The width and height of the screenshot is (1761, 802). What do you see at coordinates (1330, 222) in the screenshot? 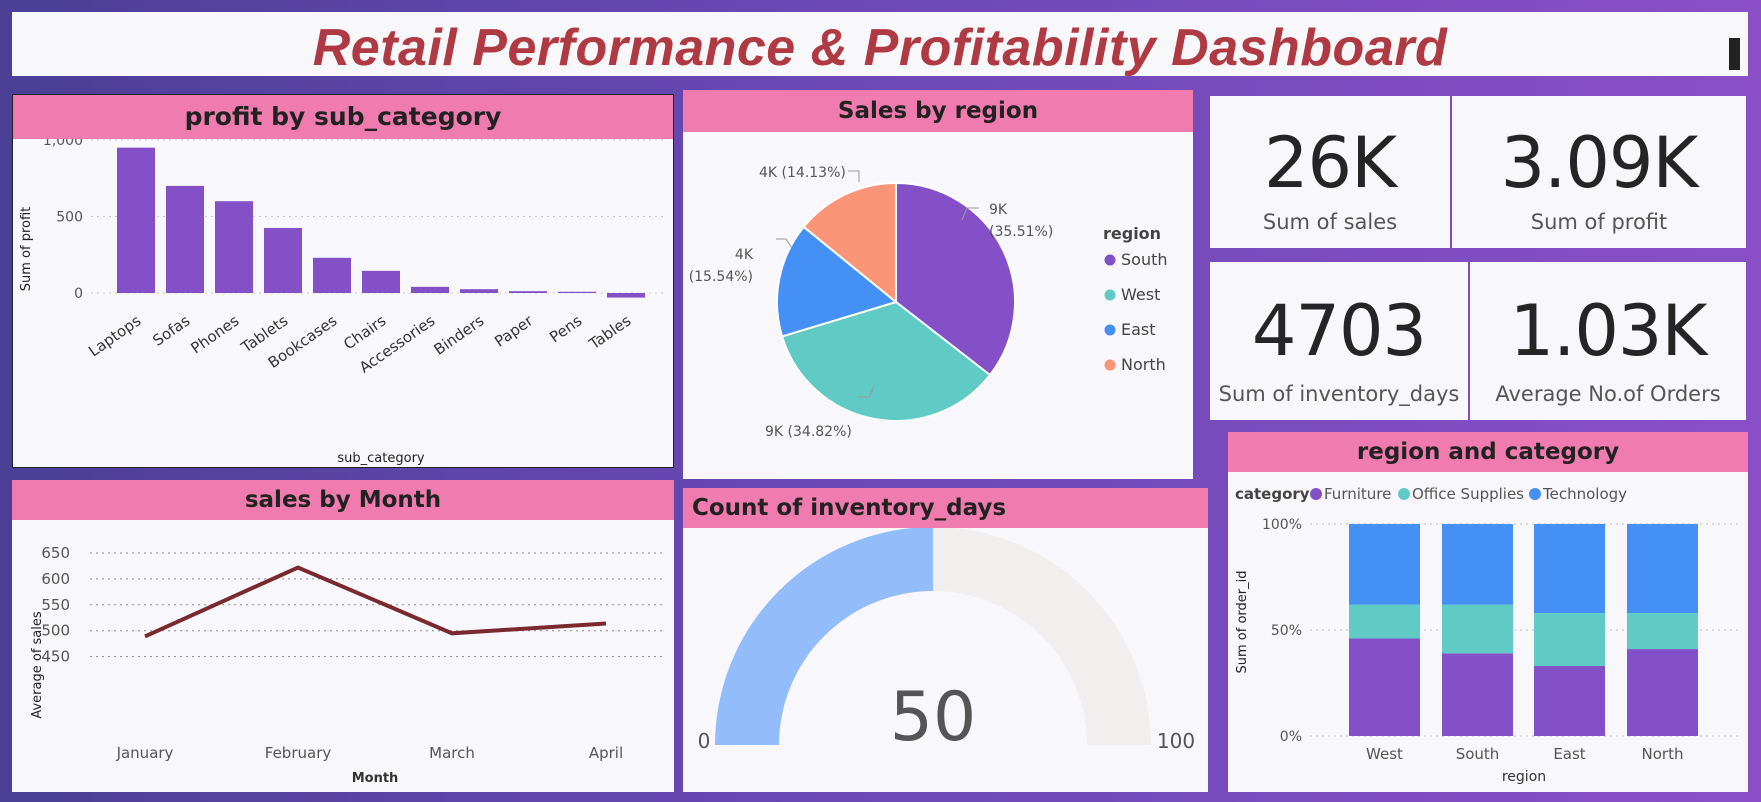
I see `kpi-sales-label: Sum of sales` at bounding box center [1330, 222].